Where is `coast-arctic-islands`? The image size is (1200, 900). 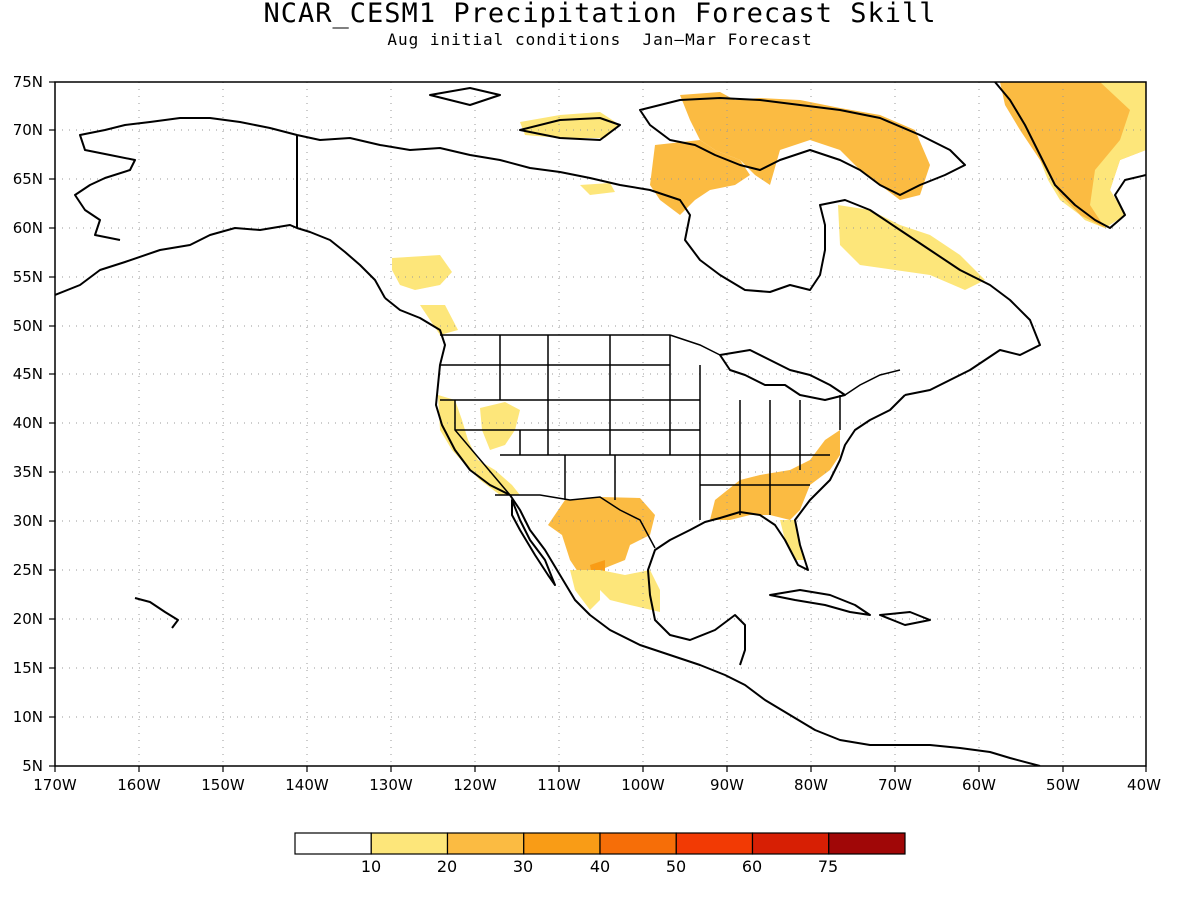
coast-arctic-islands is located at coordinates (697, 141).